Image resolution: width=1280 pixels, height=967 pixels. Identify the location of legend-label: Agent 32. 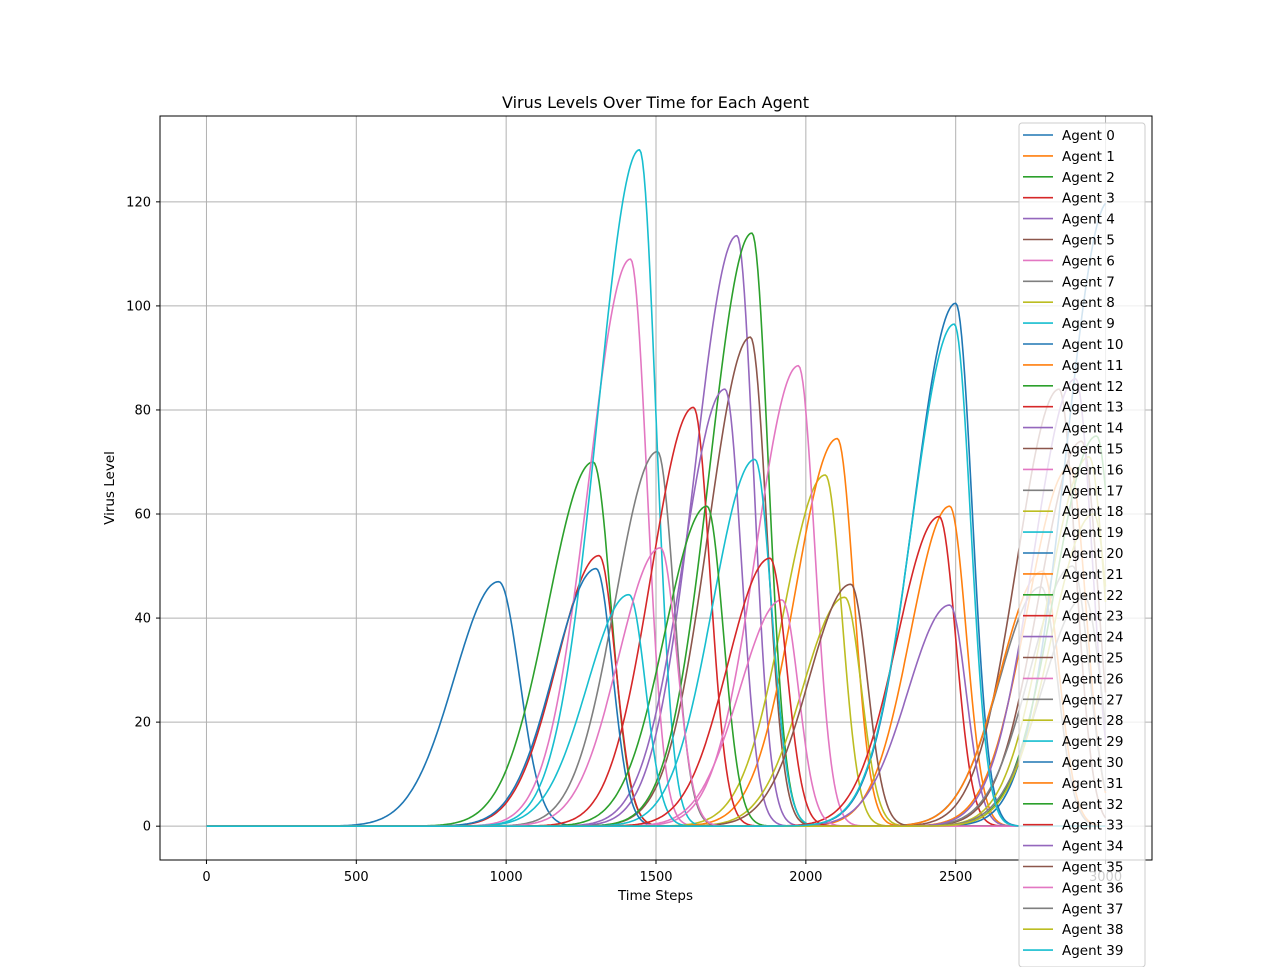
(1092, 805).